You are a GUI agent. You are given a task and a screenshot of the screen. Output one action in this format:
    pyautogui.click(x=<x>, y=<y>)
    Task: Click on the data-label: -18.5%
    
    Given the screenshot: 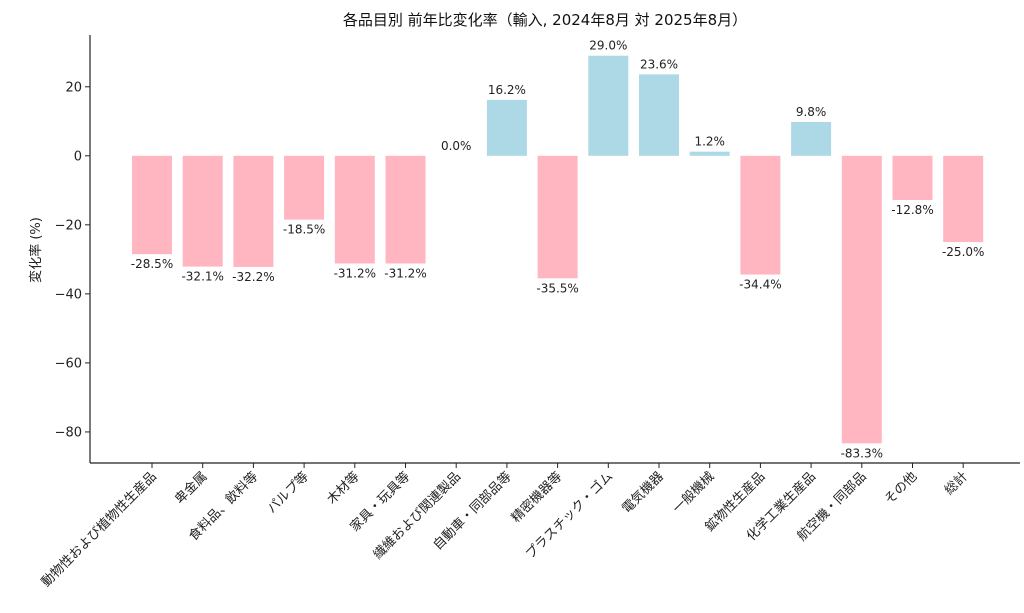 What is the action you would take?
    pyautogui.click(x=304, y=230)
    